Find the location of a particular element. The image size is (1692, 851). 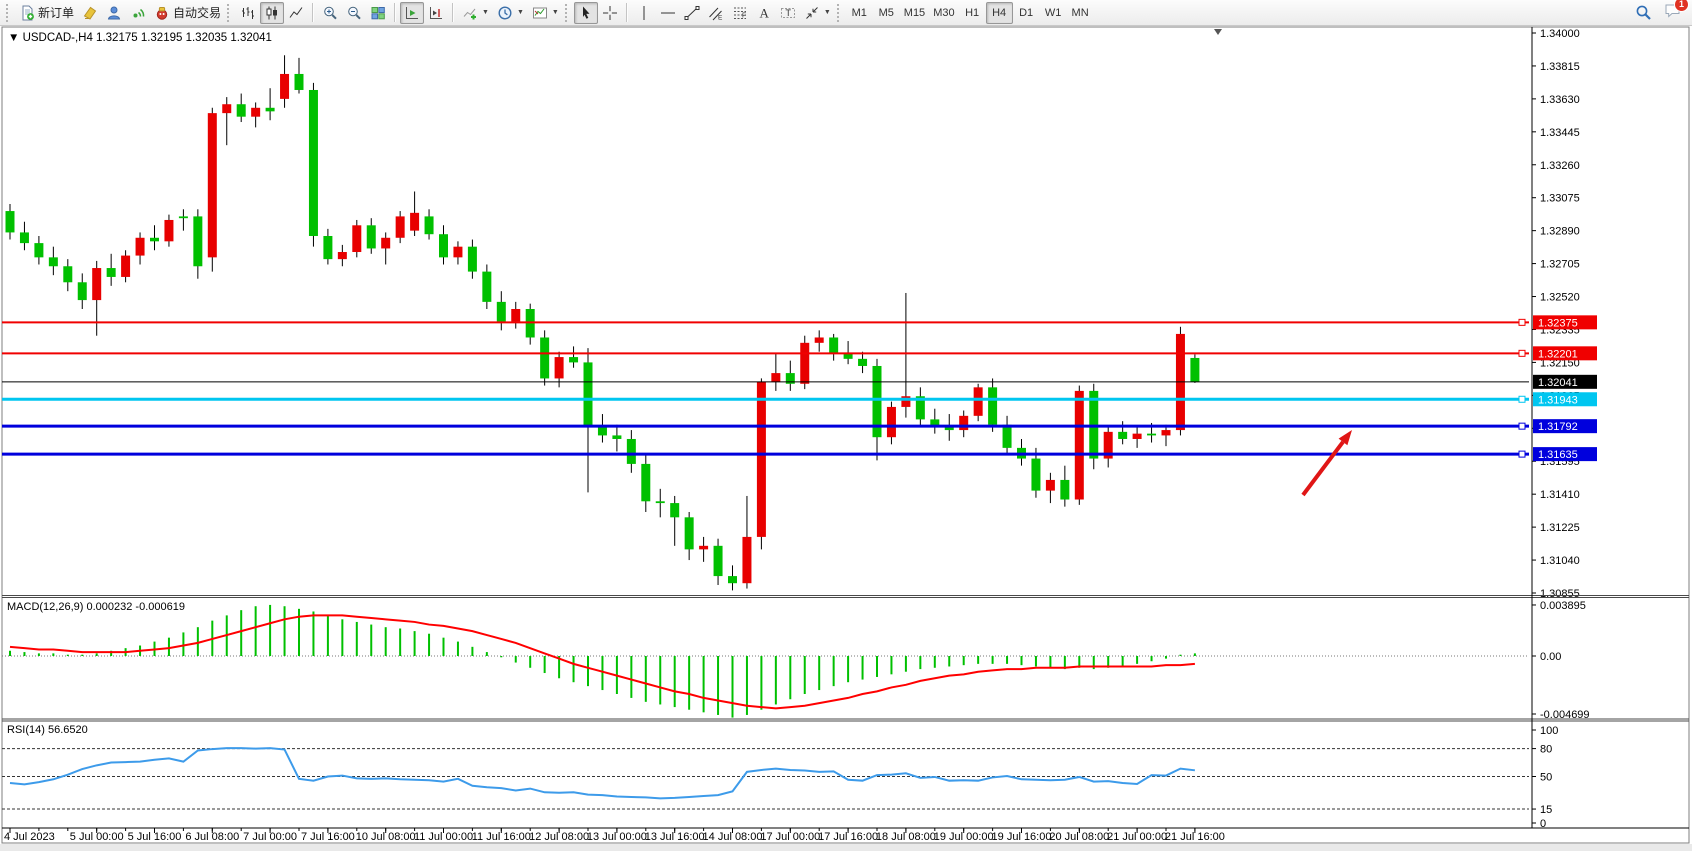

bar-chart-button is located at coordinates (248, 13).